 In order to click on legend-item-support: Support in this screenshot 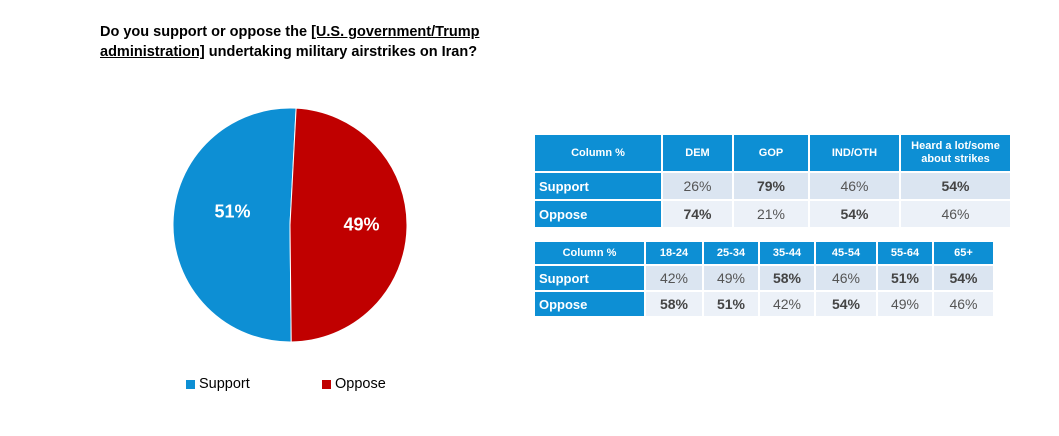, I will do `click(218, 384)`.